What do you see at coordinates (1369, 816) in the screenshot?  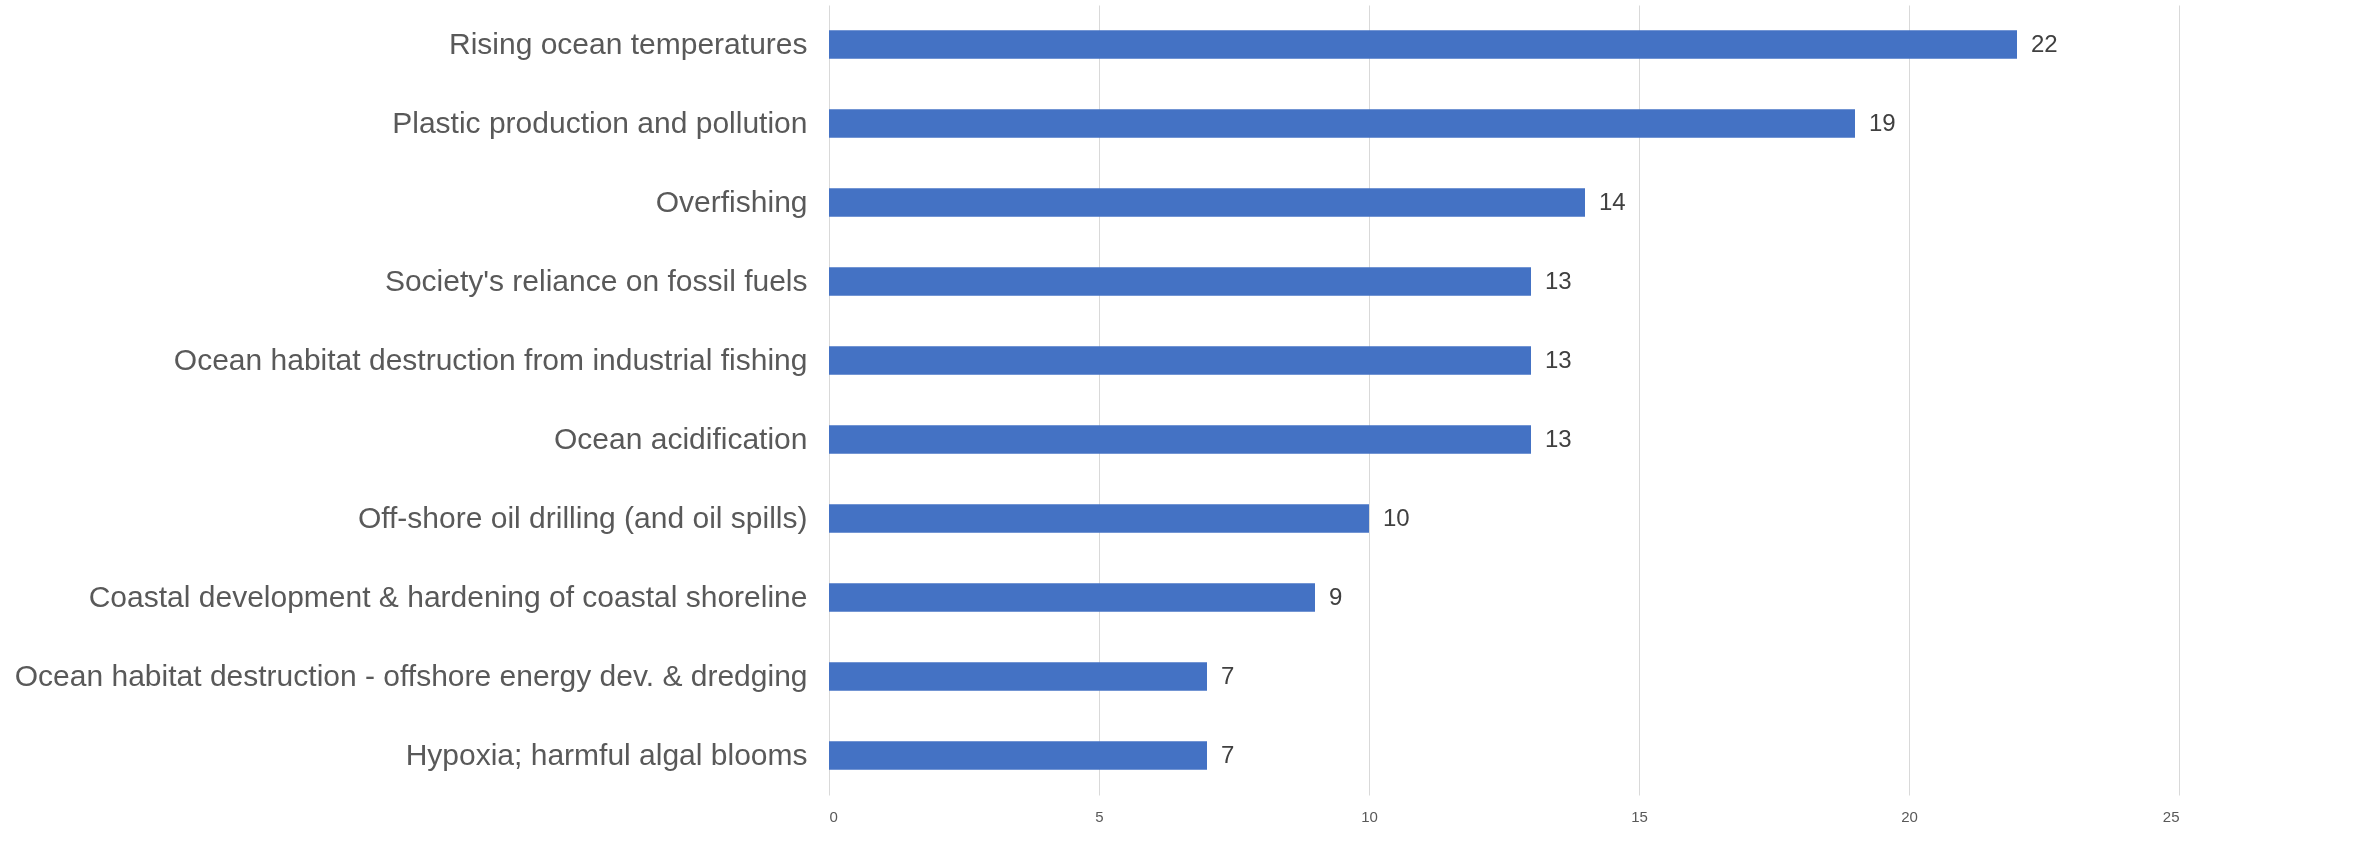 I see `x-tick-label: 10` at bounding box center [1369, 816].